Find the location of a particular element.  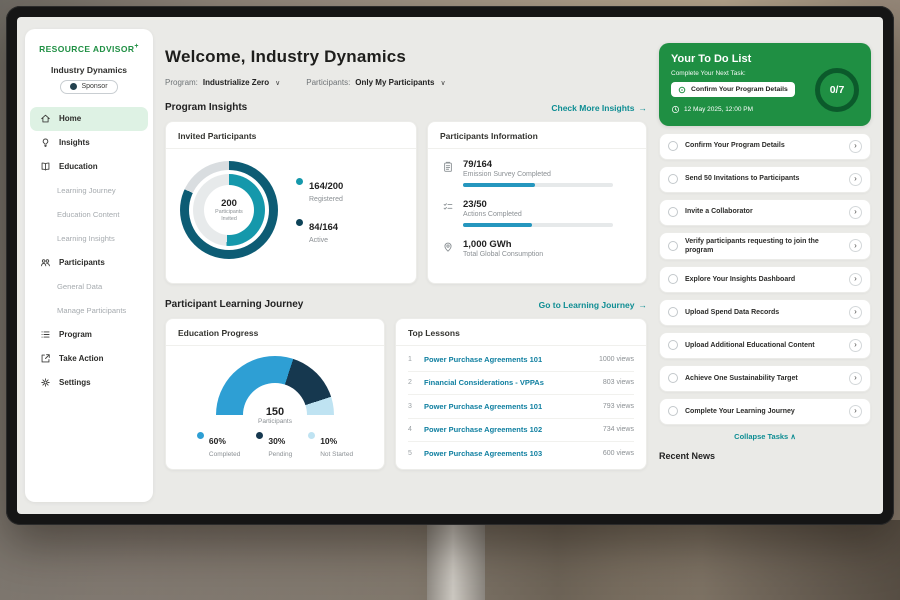

sidebar-item-manage-participants: Manage Participants is located at coordinates (89, 311).